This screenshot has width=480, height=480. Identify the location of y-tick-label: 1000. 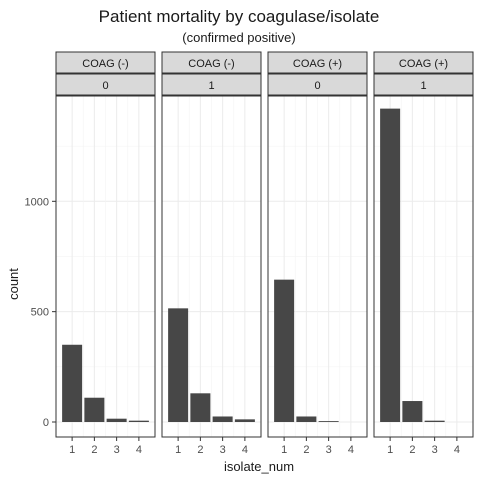
(37, 202).